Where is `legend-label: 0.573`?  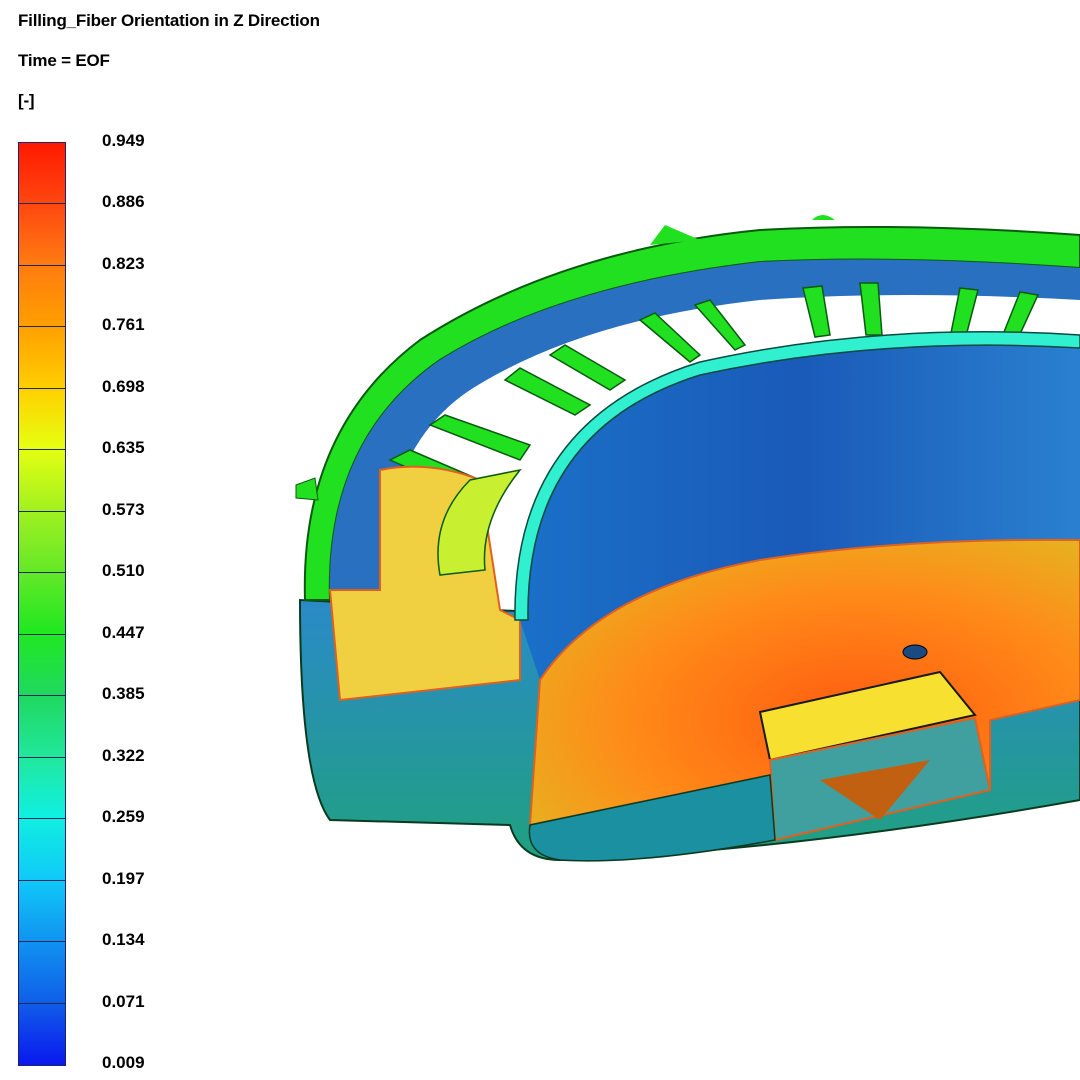 legend-label: 0.573 is located at coordinates (123, 509).